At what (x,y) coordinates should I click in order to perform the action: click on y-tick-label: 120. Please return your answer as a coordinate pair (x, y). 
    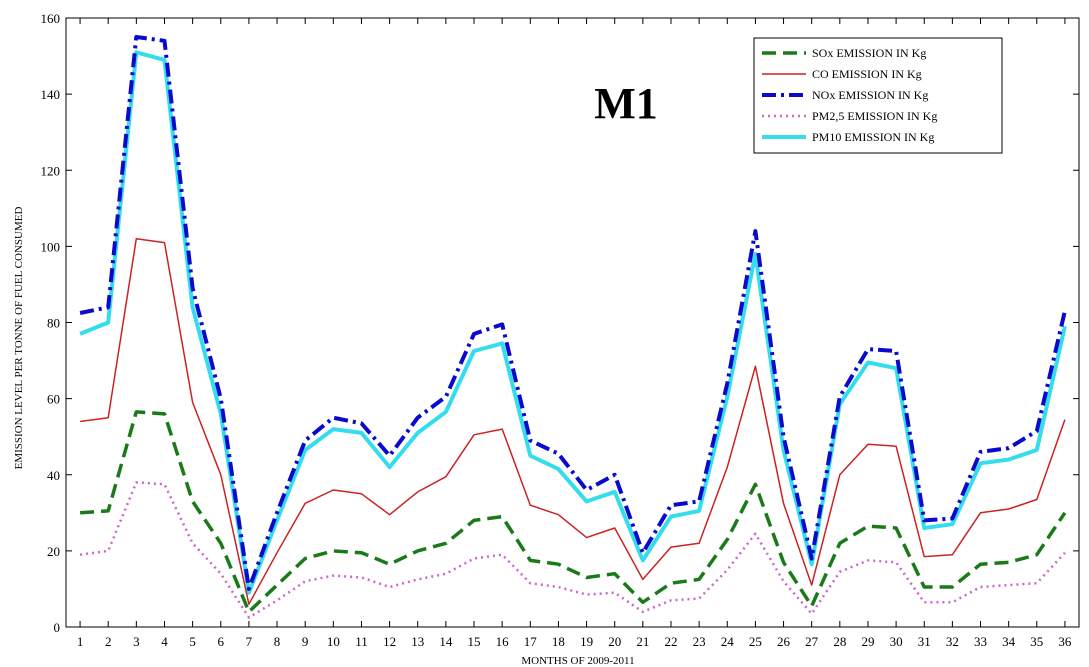
    Looking at the image, I should click on (51, 170).